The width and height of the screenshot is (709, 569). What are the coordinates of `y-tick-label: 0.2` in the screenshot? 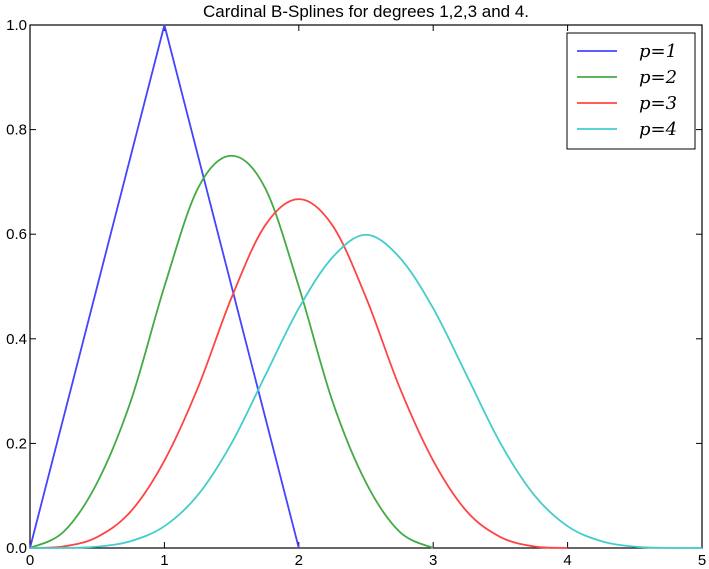 It's located at (16, 443).